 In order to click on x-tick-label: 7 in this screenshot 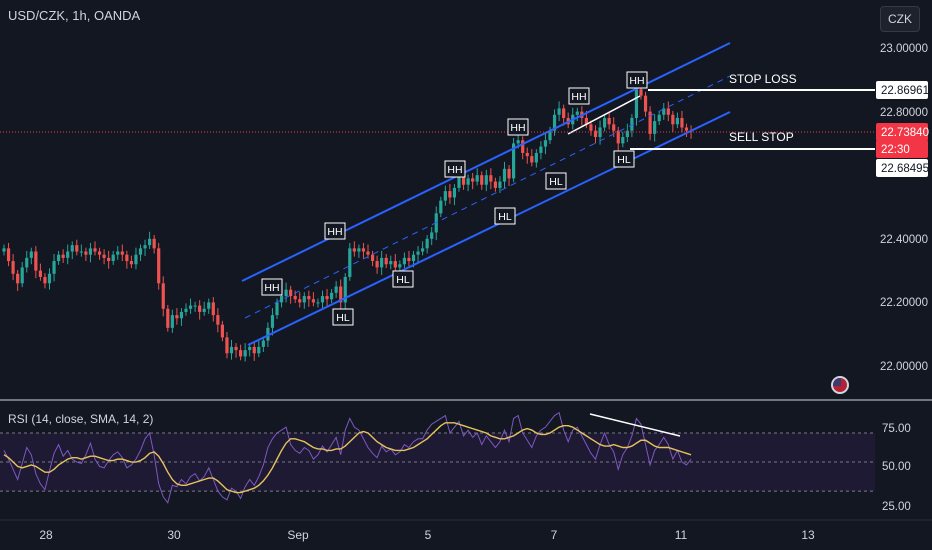, I will do `click(554, 535)`.